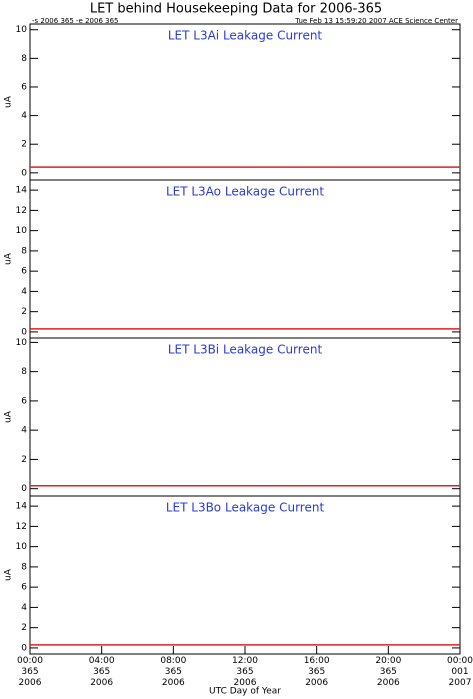 Image resolution: width=473 pixels, height=699 pixels. I want to click on panel-title: LET L3Ao Leakage Current, so click(245, 192).